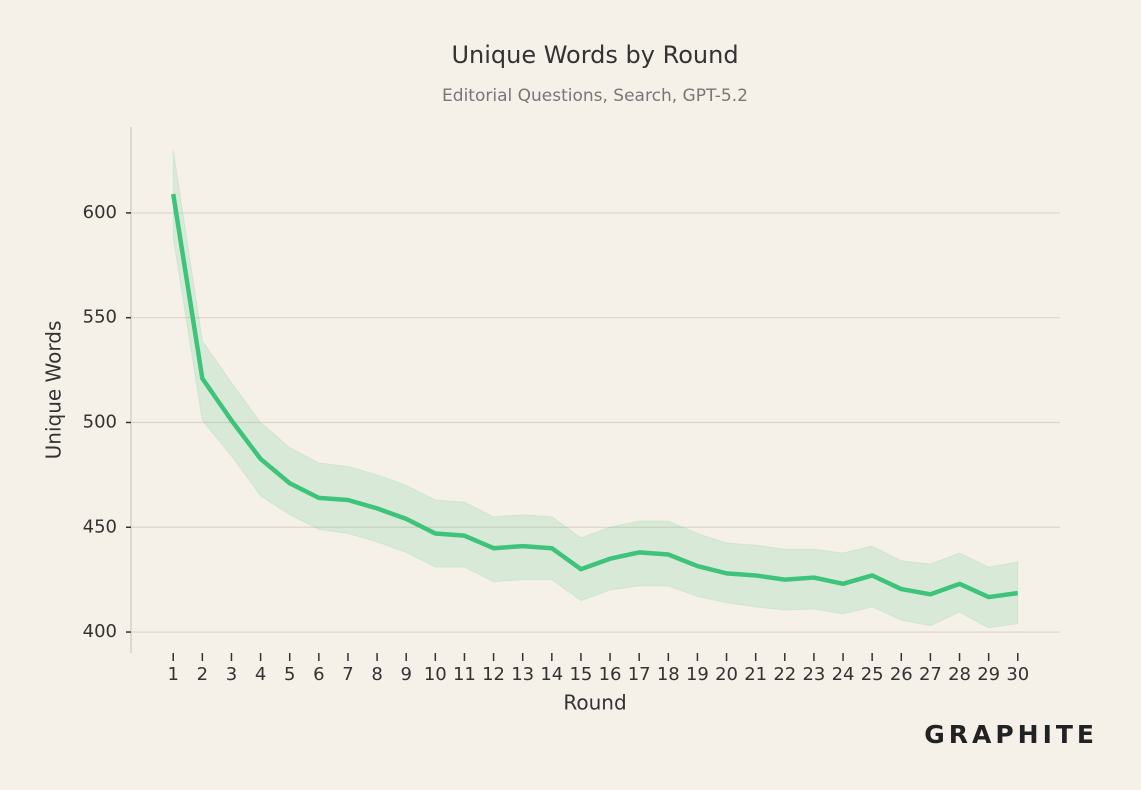  What do you see at coordinates (1011, 734) in the screenshot?
I see `brand-logo: GRAPHITE` at bounding box center [1011, 734].